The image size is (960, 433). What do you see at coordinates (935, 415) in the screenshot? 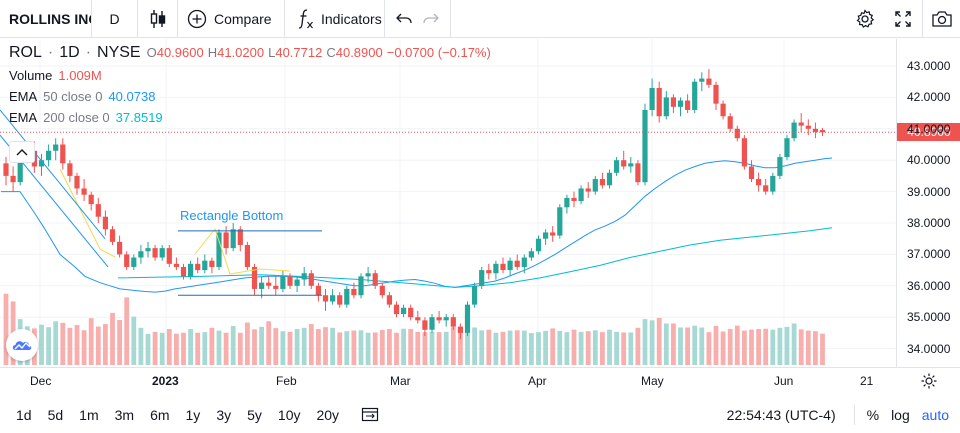
I see `auto-toggle: auto` at bounding box center [935, 415].